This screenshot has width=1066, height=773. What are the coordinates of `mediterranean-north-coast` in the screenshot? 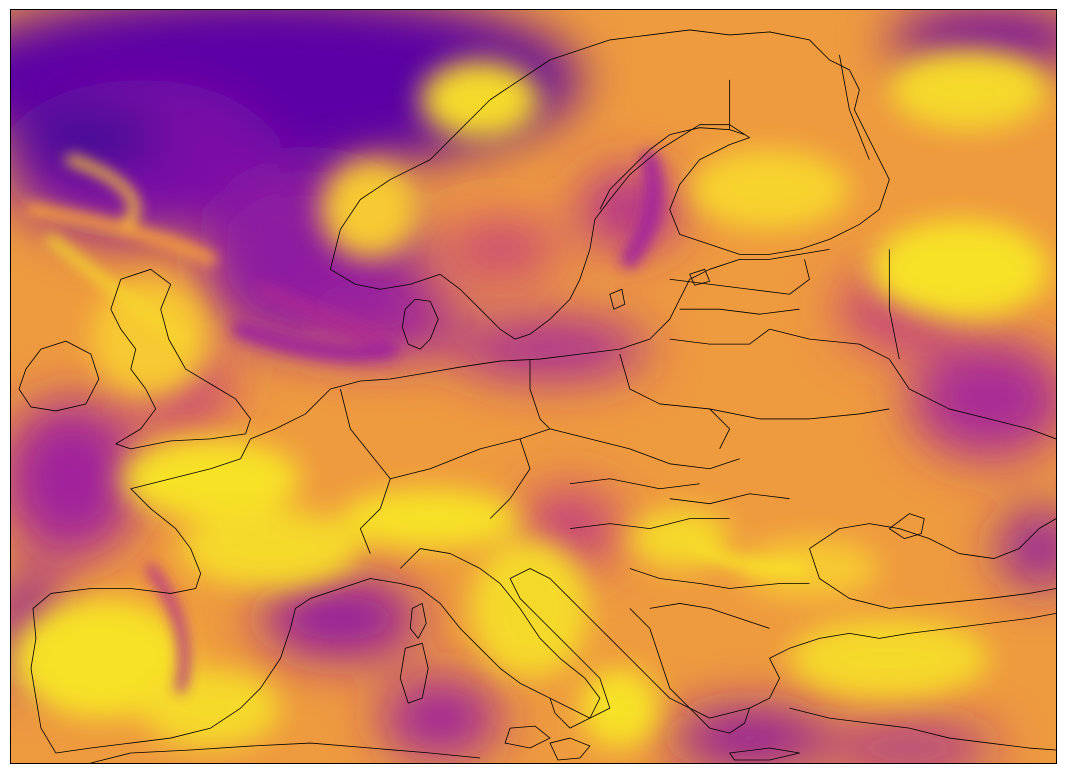 It's located at (530, 643).